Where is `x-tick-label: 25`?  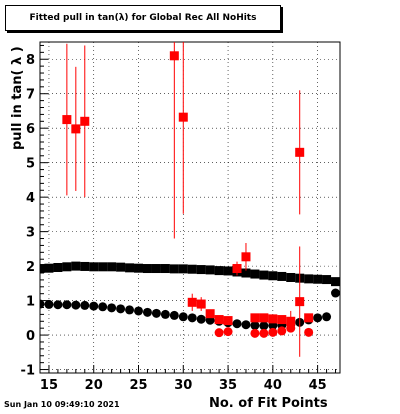 x-tick-label: 25 is located at coordinates (138, 385).